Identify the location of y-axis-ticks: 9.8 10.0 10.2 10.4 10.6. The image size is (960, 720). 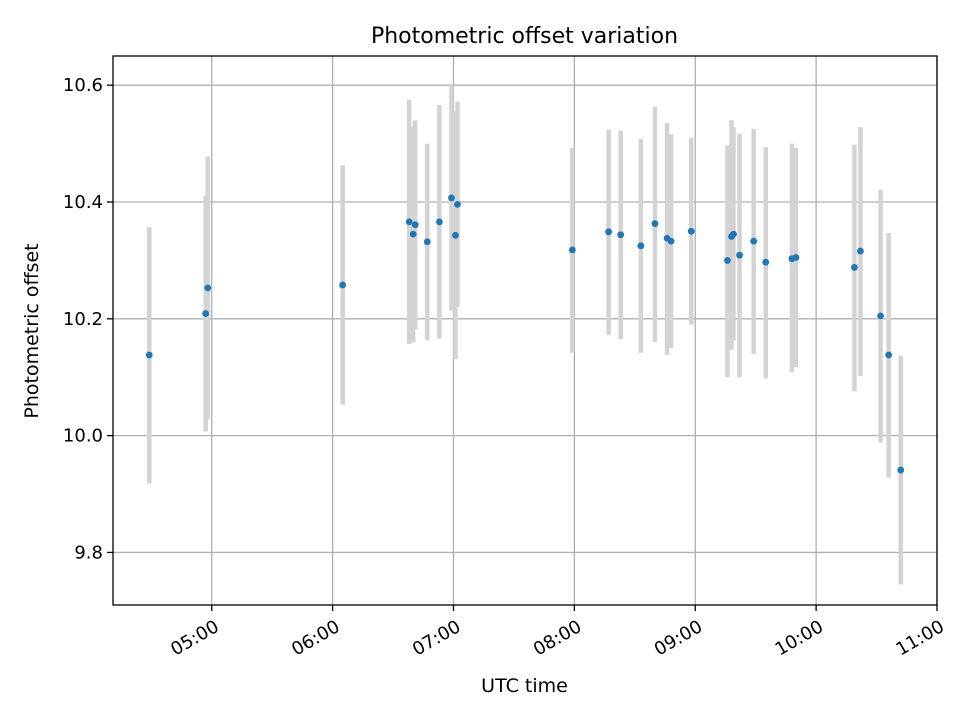
(88, 319).